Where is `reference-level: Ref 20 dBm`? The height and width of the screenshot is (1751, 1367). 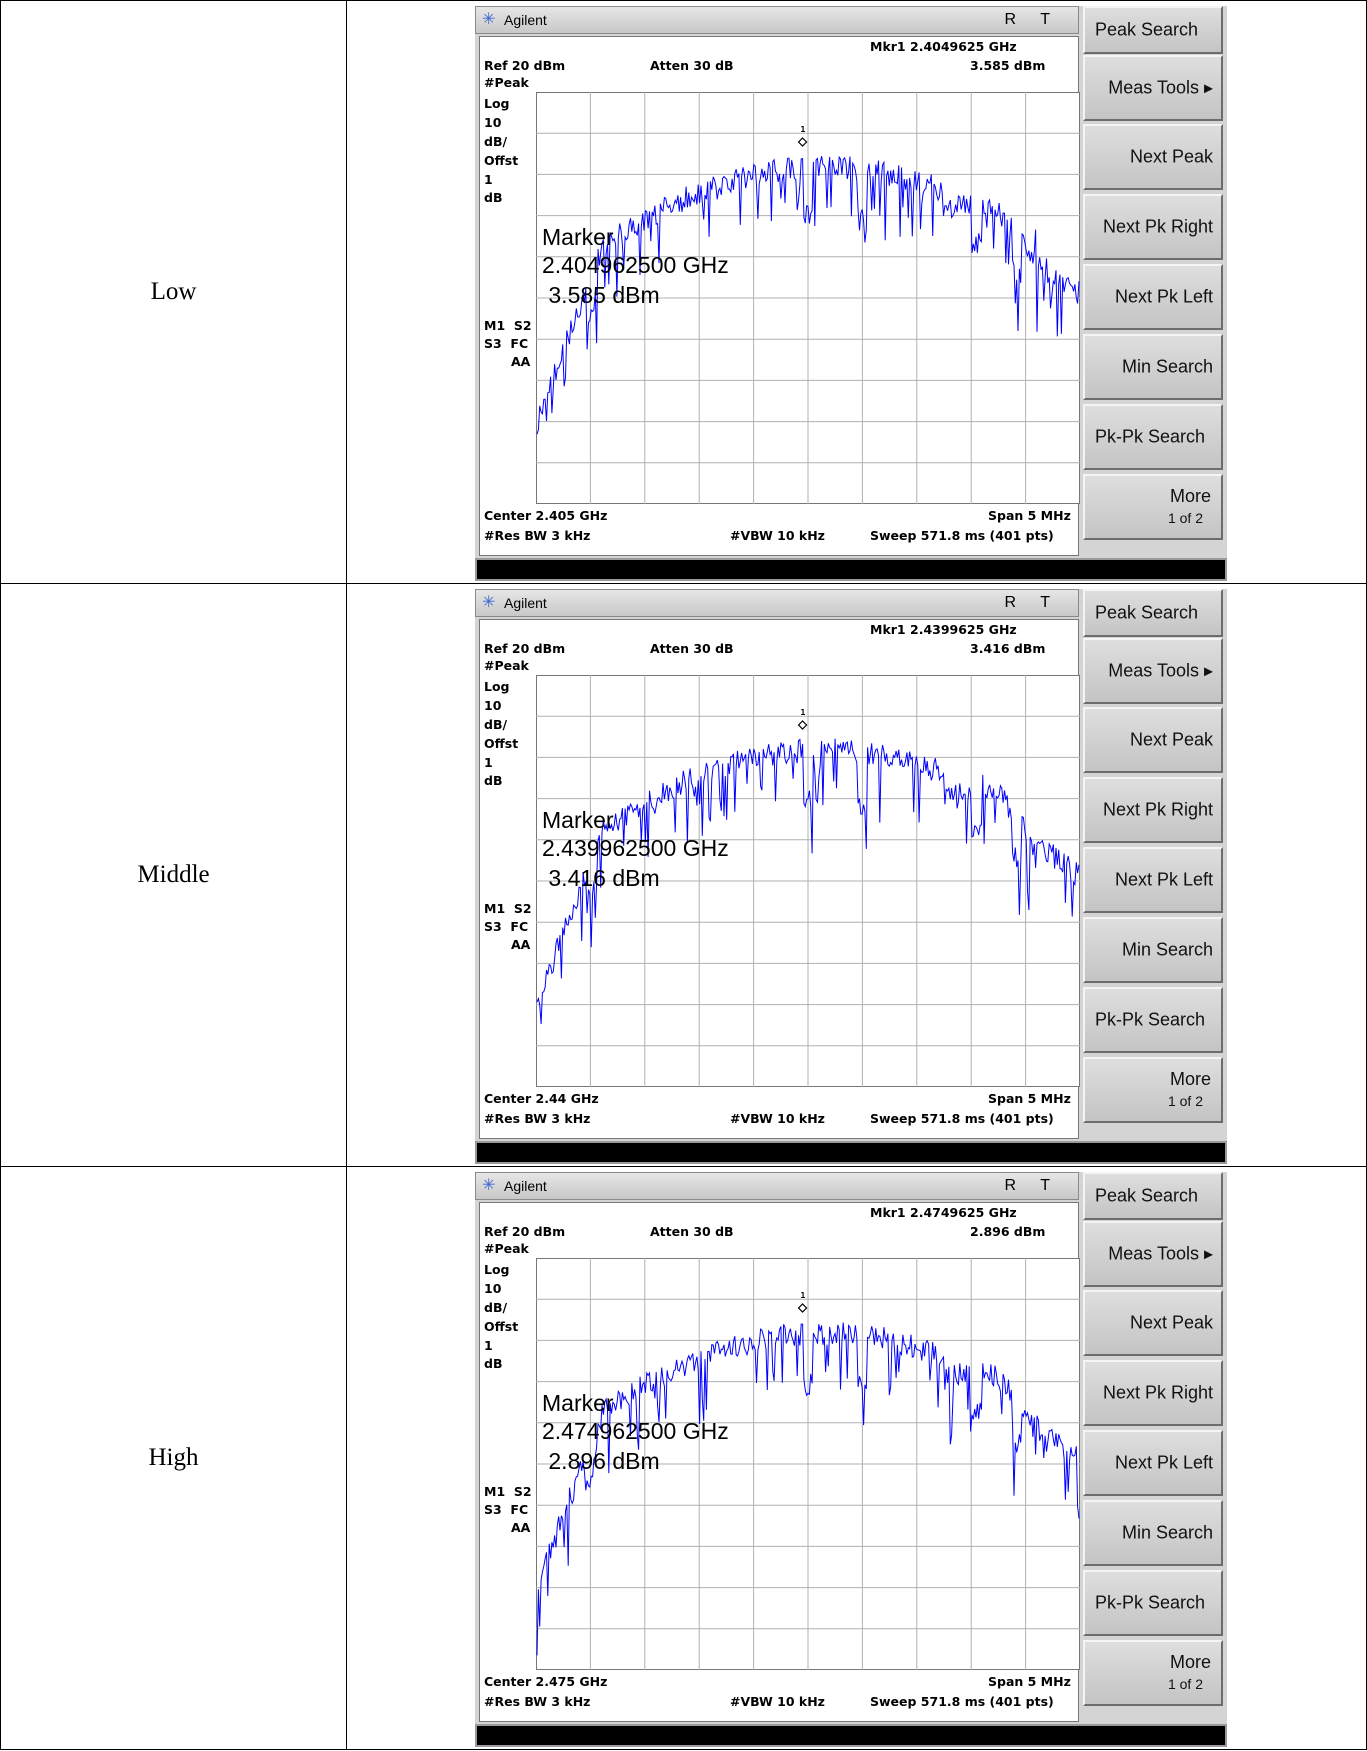 reference-level: Ref 20 dBm is located at coordinates (525, 1231).